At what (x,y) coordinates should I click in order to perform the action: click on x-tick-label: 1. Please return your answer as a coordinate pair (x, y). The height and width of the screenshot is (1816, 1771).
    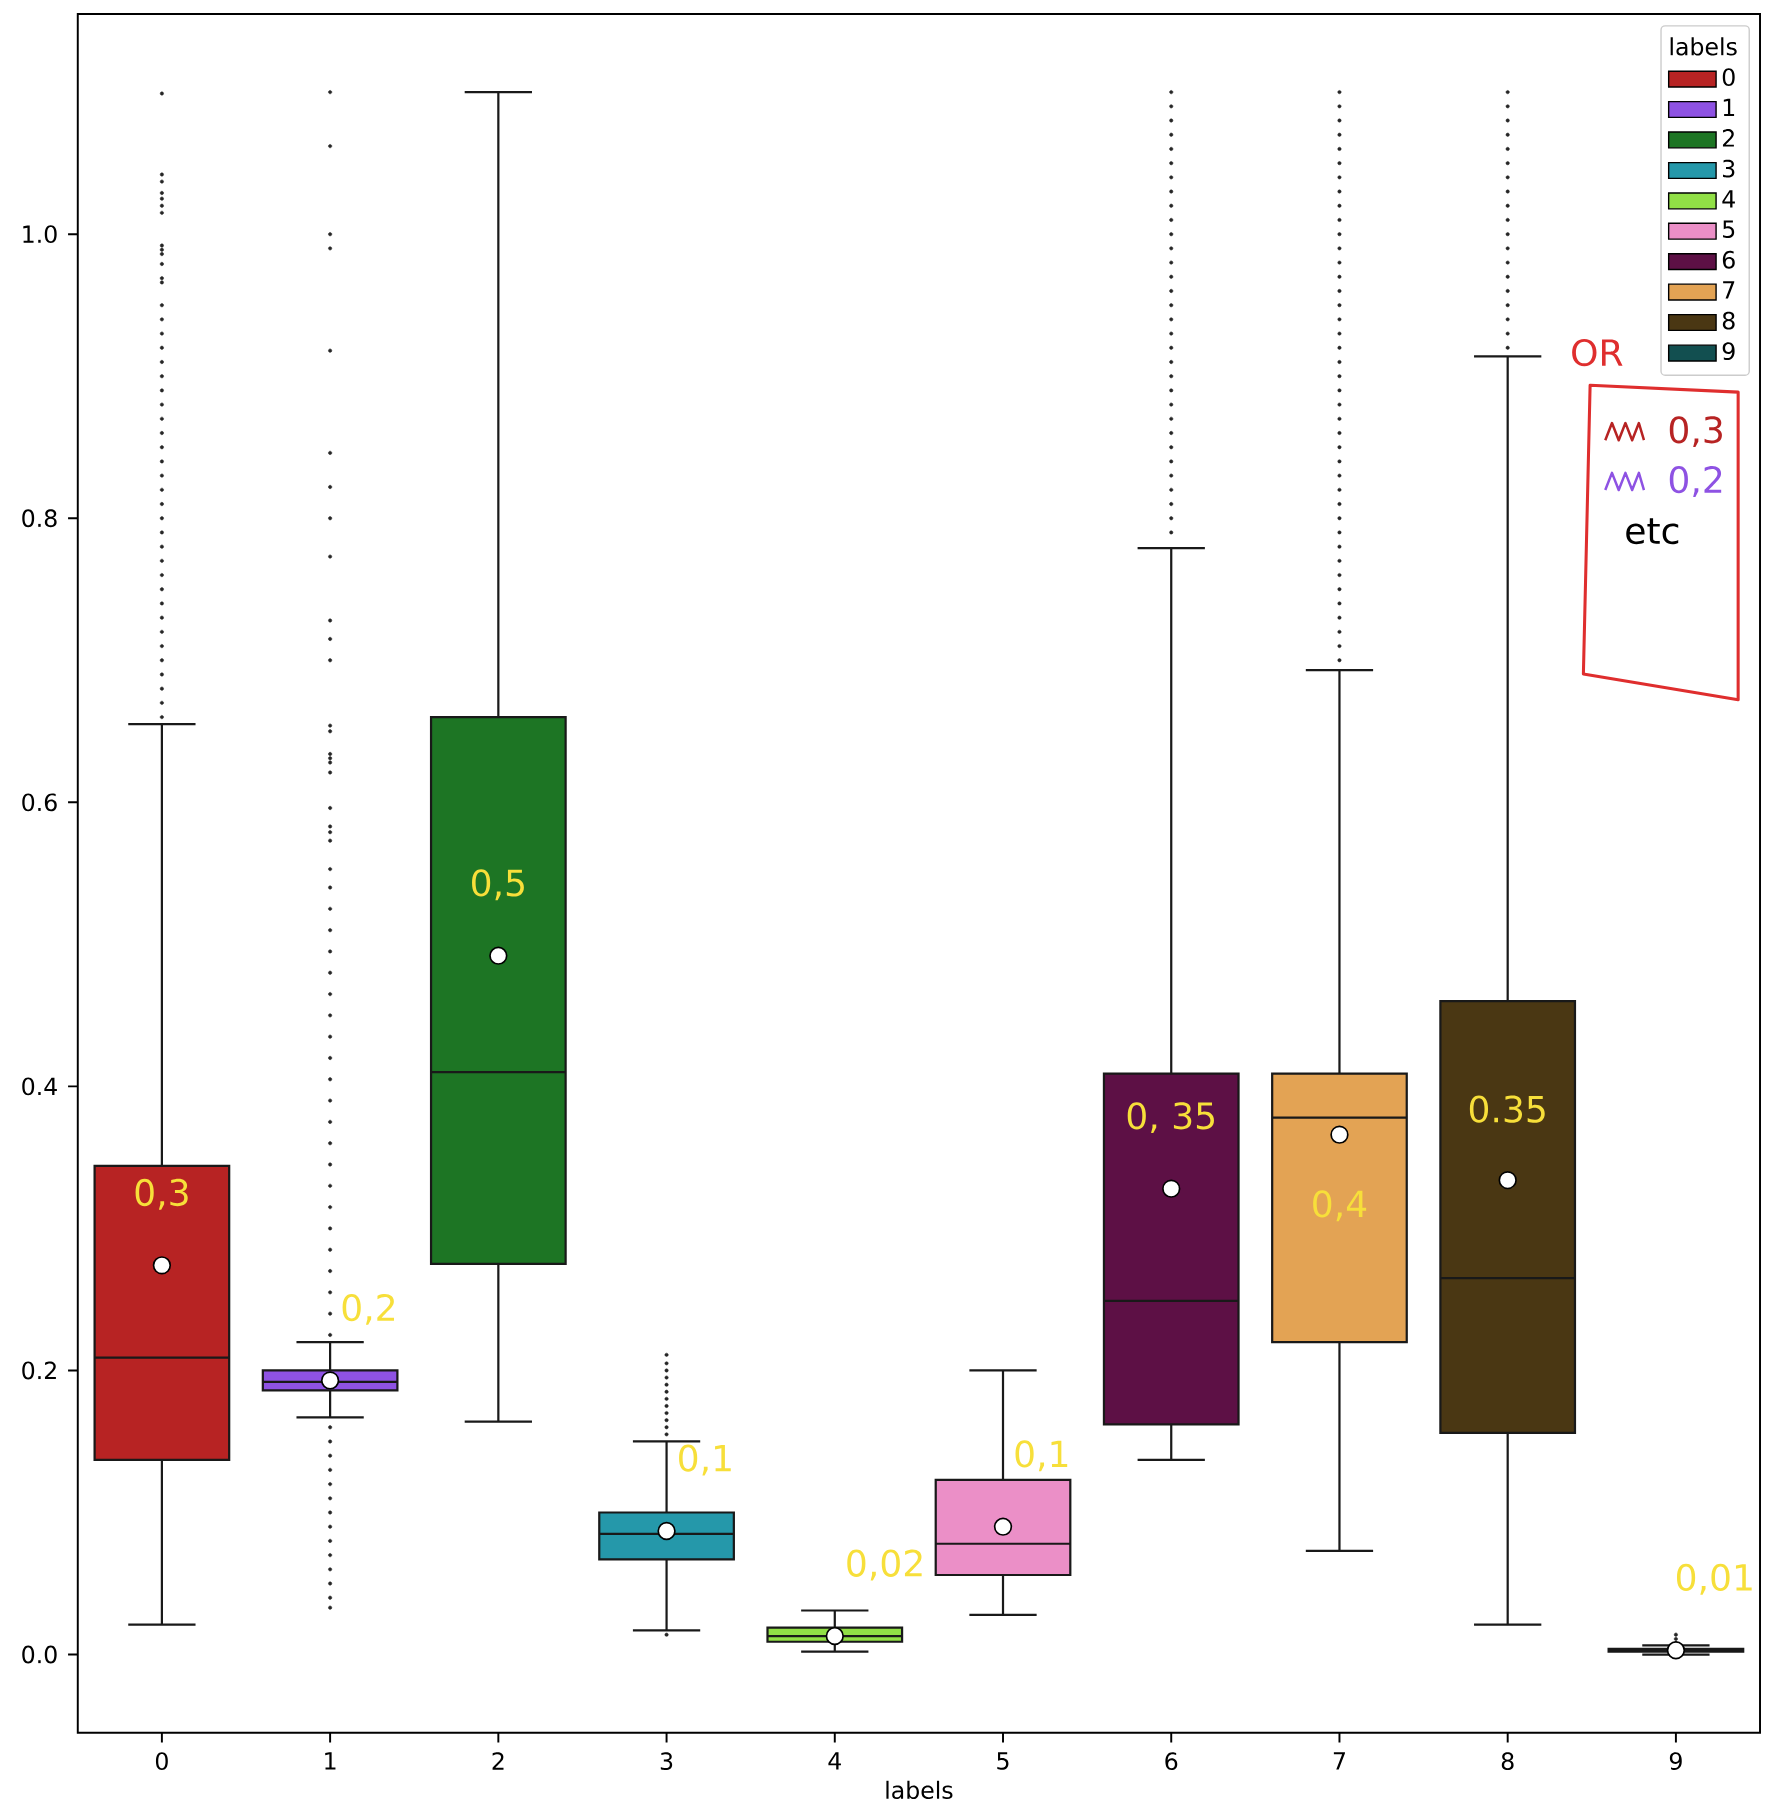
    Looking at the image, I should click on (330, 1761).